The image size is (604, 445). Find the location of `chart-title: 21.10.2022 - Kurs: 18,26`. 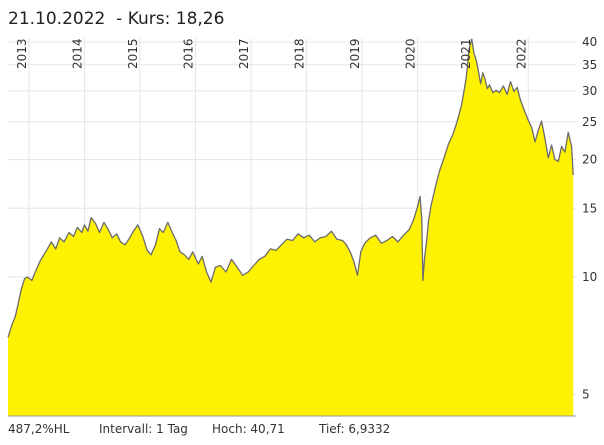

chart-title: 21.10.2022 - Kurs: 18,26 is located at coordinates (116, 19).